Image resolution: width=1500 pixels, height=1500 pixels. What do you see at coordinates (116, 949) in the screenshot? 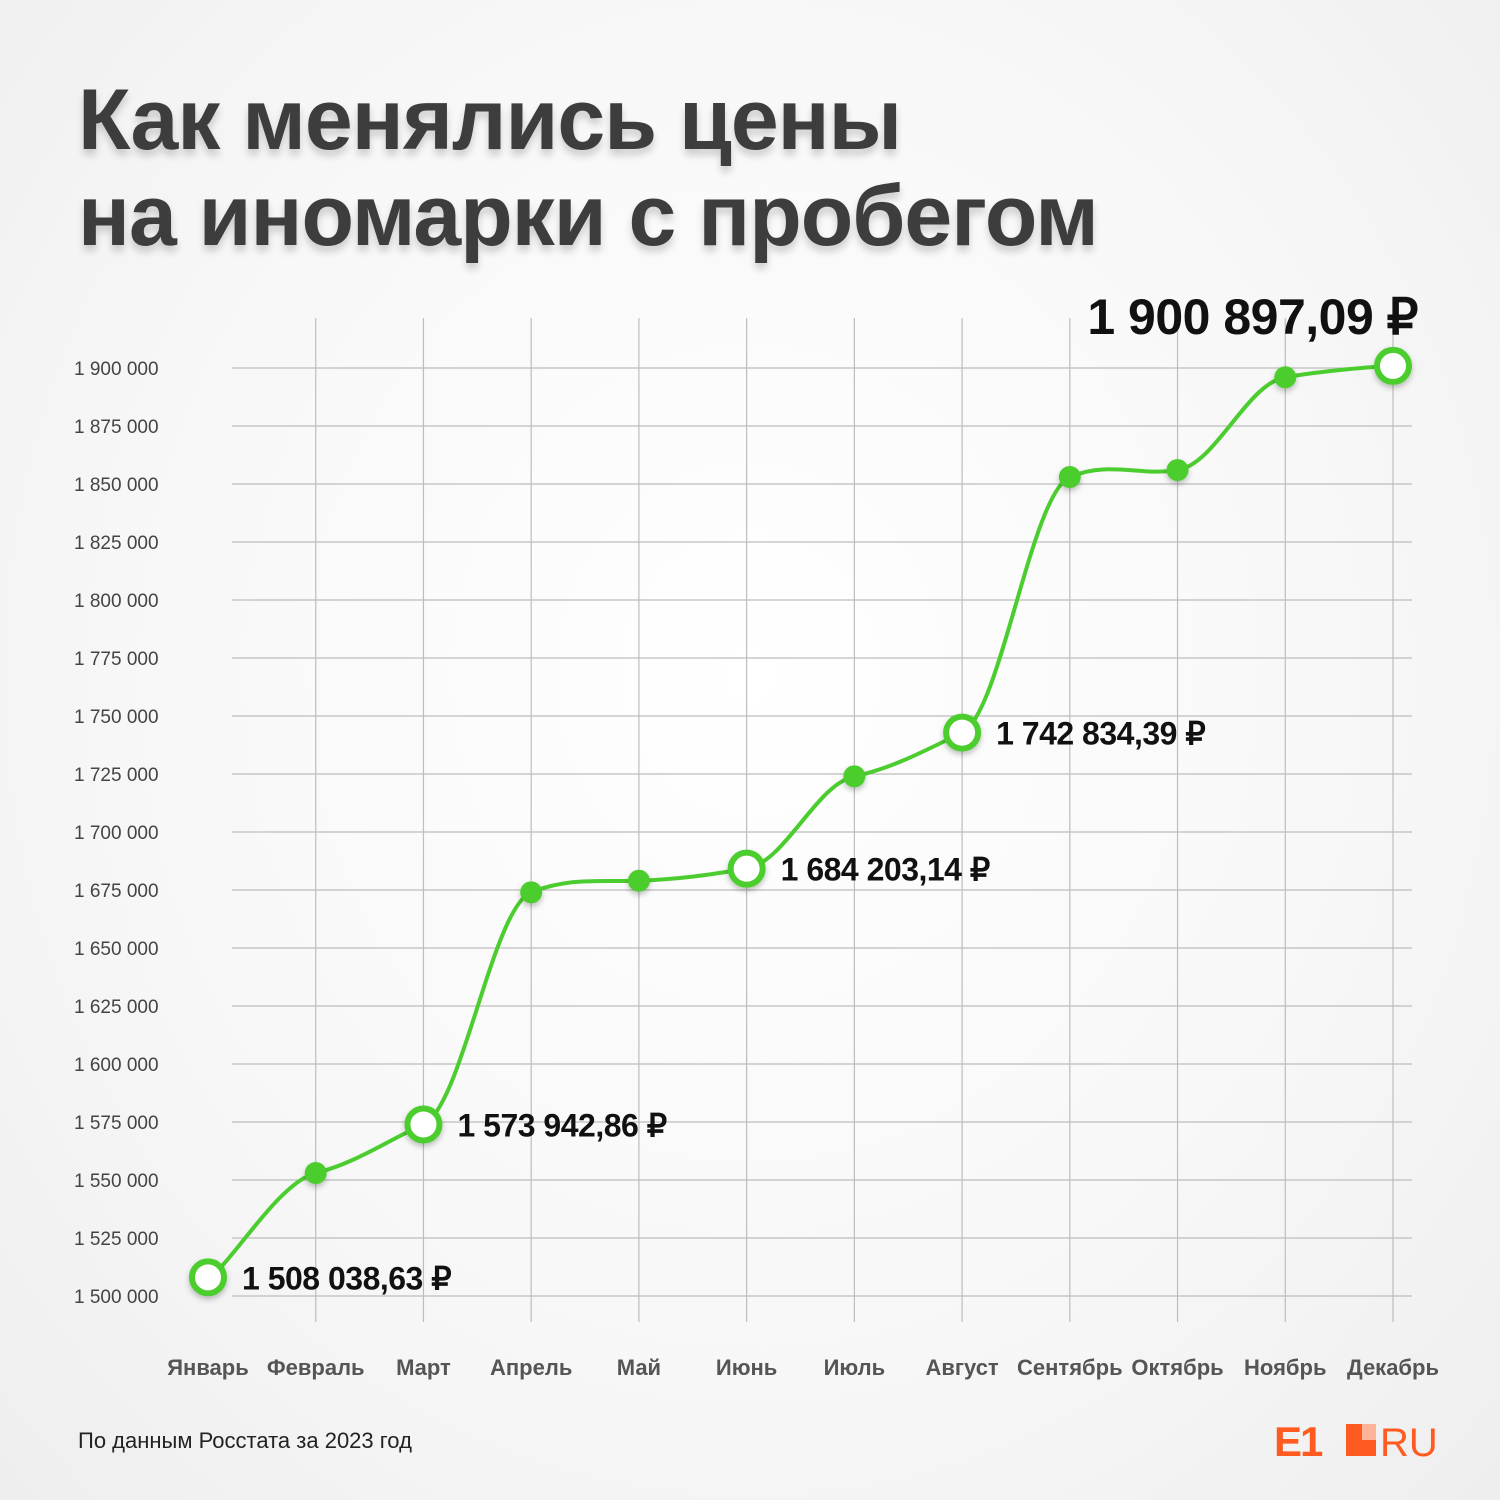
I see `y-tick-label: 1 650 000` at bounding box center [116, 949].